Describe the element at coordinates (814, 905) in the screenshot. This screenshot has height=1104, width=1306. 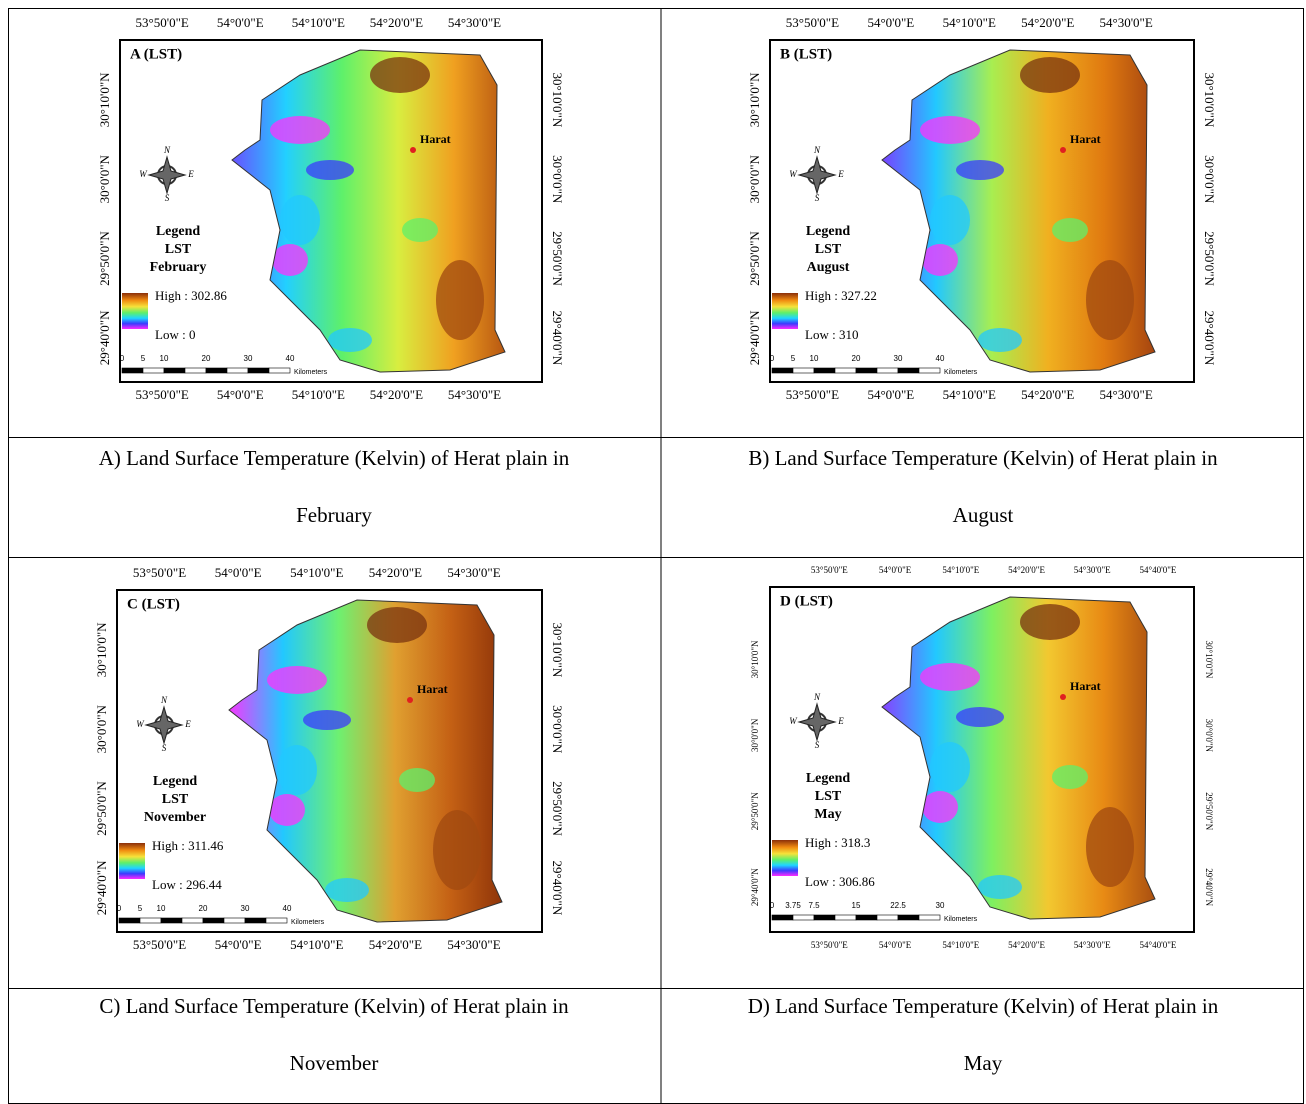
I see `scale-label: 7.5` at that location.